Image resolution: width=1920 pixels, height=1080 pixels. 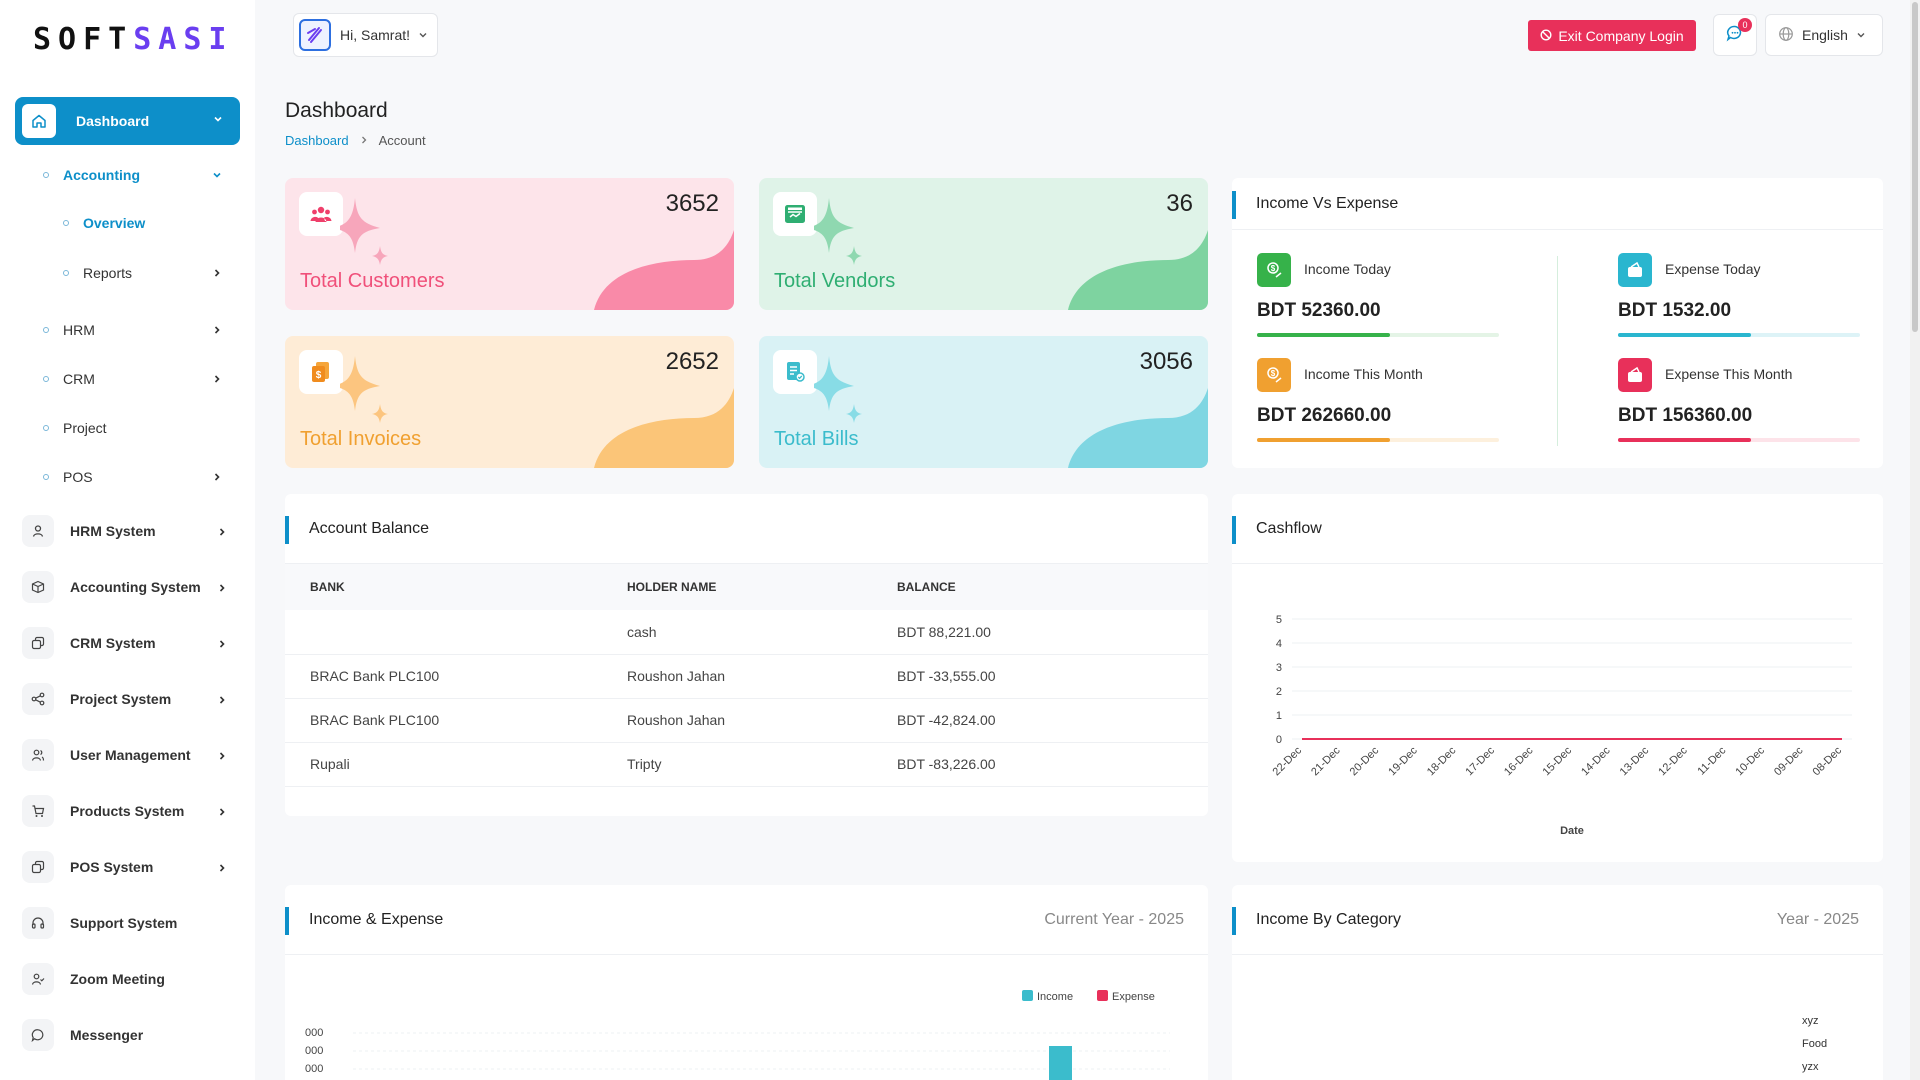 I want to click on y-tick-label: 0, so click(x=1279, y=740).